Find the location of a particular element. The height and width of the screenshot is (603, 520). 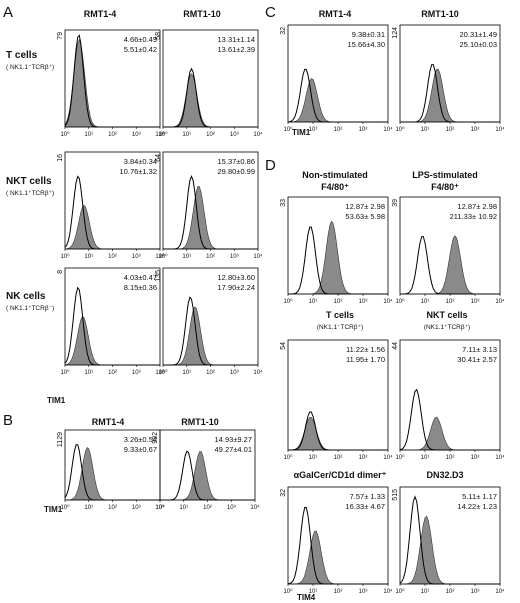

stat-value: 20.31±1.49 is located at coordinates (478, 34).